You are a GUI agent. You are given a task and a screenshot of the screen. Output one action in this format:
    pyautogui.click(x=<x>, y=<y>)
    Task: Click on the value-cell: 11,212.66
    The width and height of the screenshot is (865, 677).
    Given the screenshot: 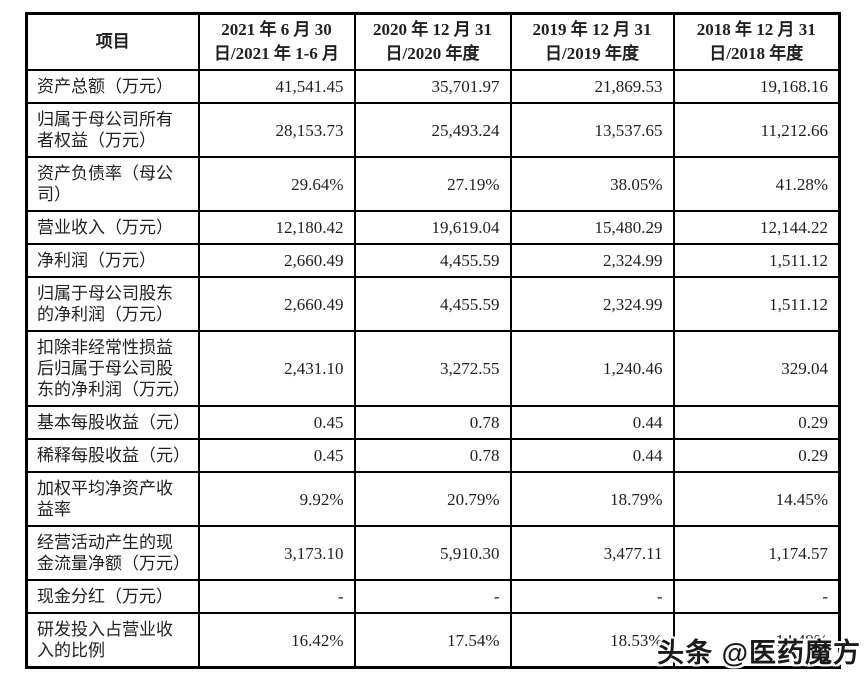 What is the action you would take?
    pyautogui.click(x=756, y=130)
    